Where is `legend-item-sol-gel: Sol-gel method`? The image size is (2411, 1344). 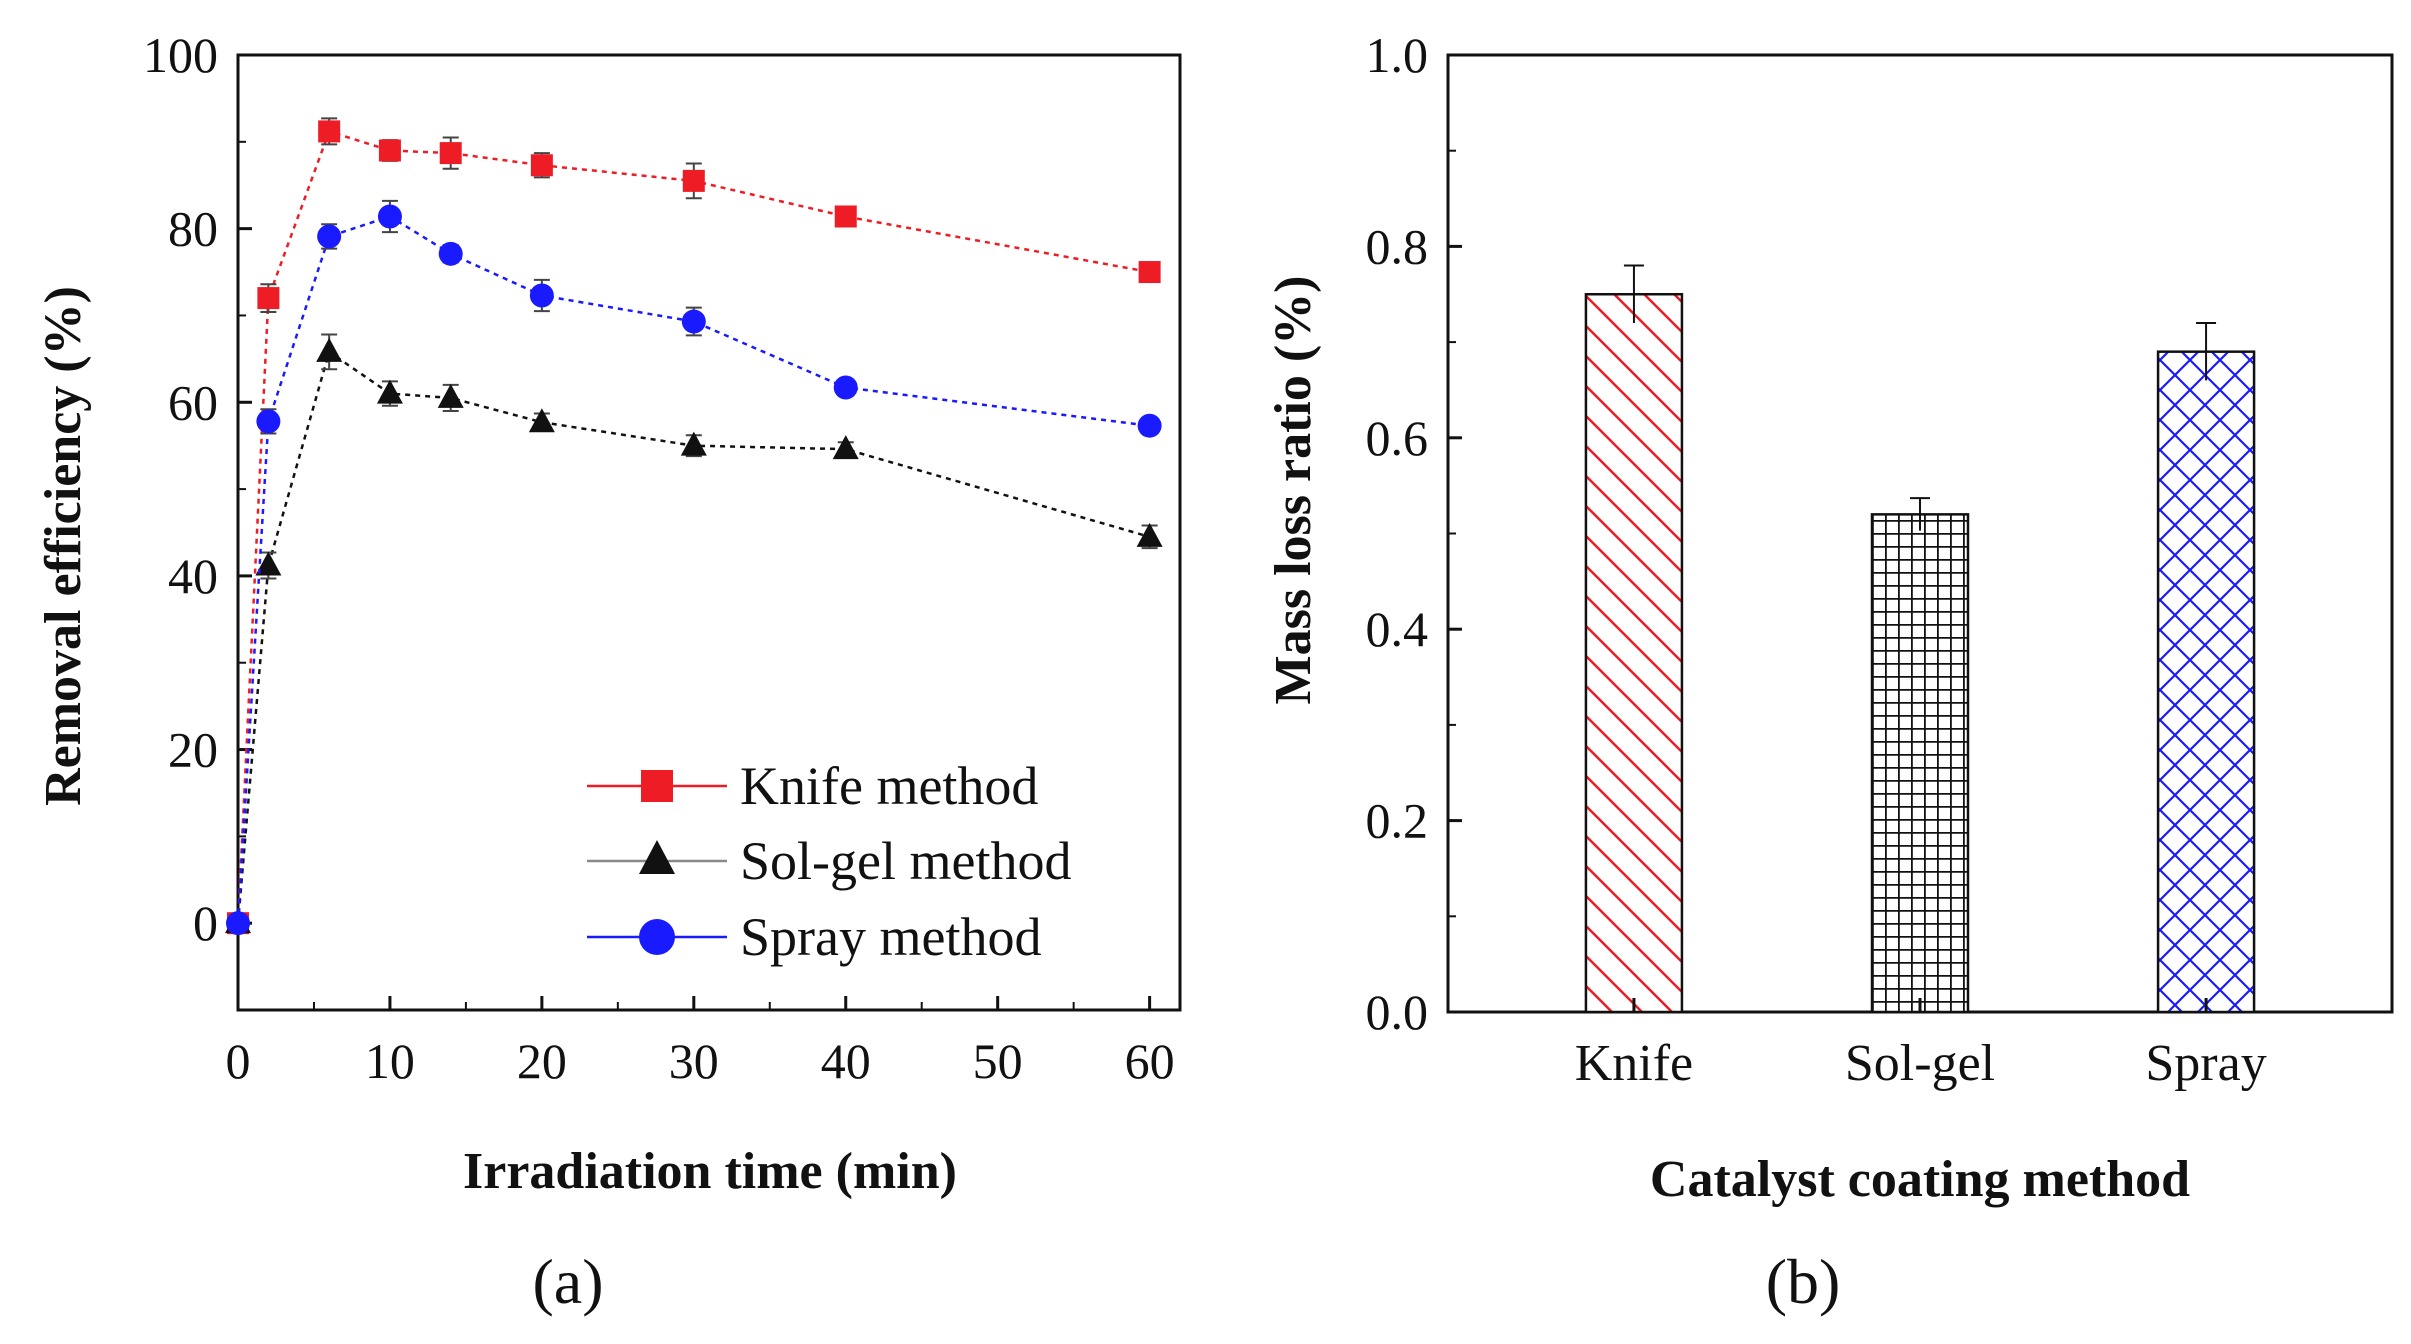
legend-item-sol-gel: Sol-gel method is located at coordinates (829, 861).